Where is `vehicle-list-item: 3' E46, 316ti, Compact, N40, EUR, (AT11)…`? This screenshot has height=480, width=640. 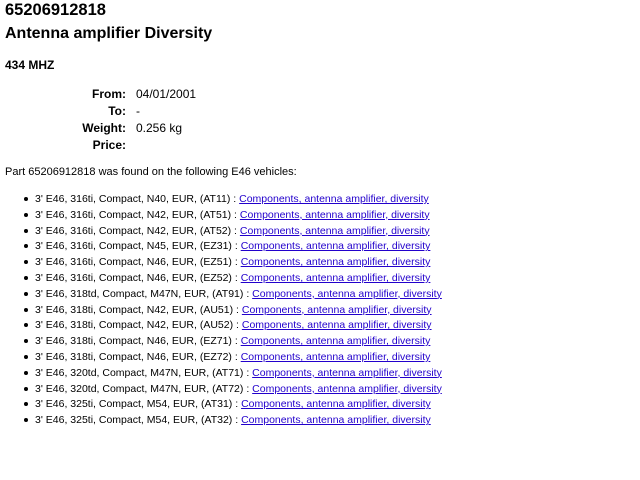 vehicle-list-item: 3' E46, 316ti, Compact, N40, EUR, (AT11)… is located at coordinates (221, 200).